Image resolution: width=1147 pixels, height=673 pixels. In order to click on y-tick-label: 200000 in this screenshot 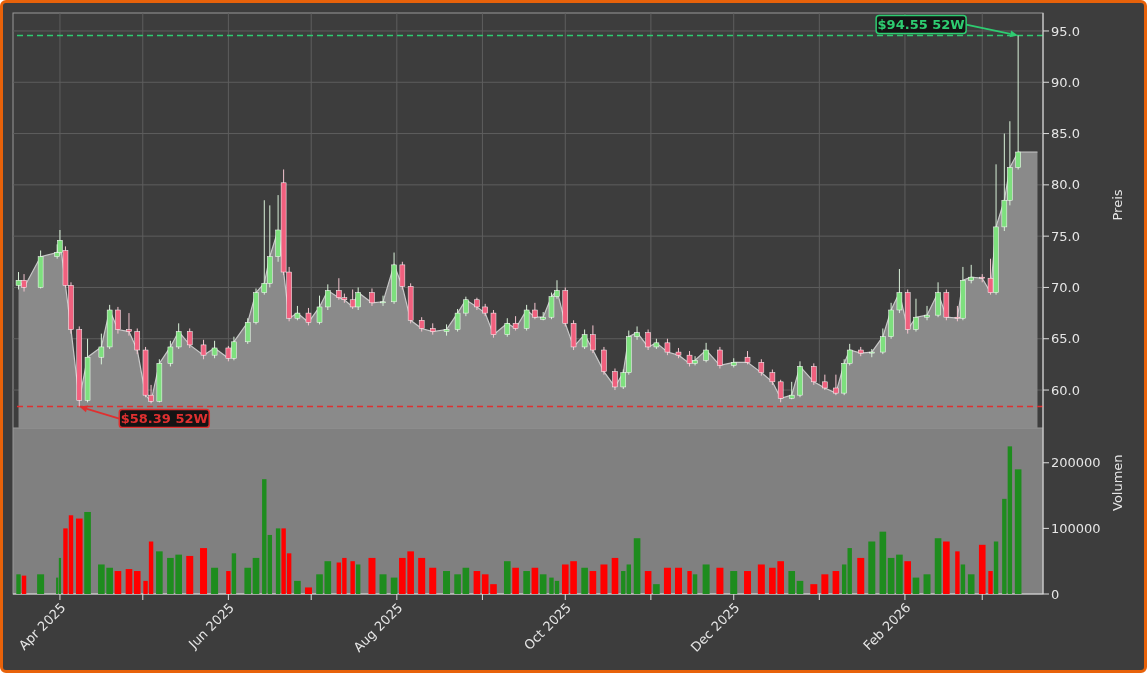, I will do `click(1076, 463)`.